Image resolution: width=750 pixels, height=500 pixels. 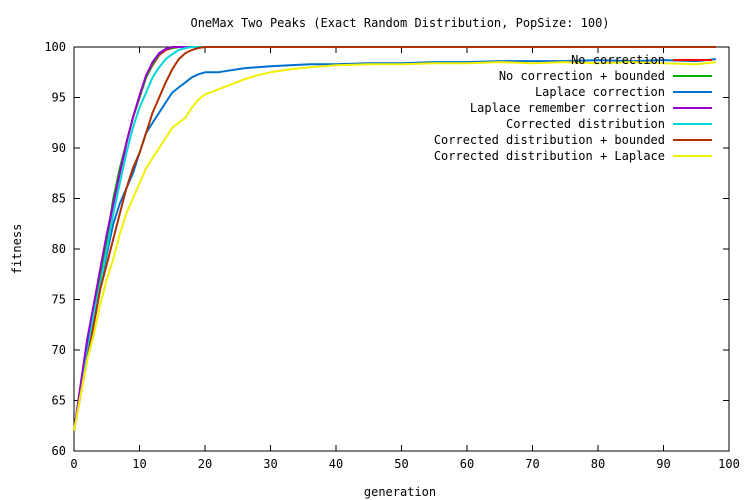 I want to click on y-tick-label: 80, so click(x=59, y=249).